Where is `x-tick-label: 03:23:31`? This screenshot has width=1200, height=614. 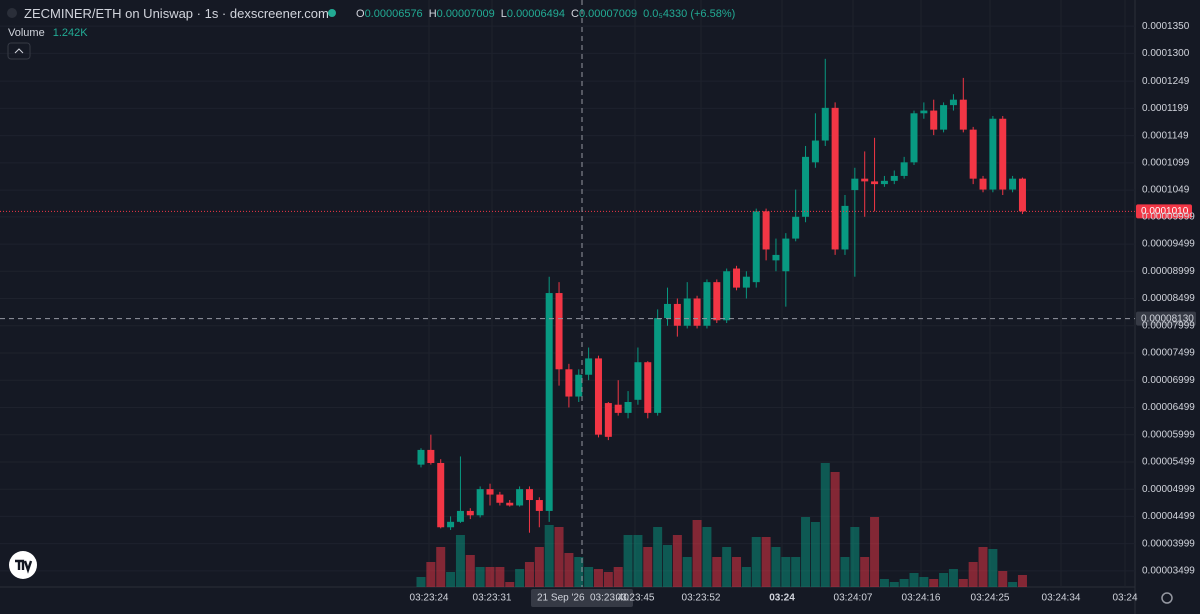
x-tick-label: 03:23:31 is located at coordinates (492, 598).